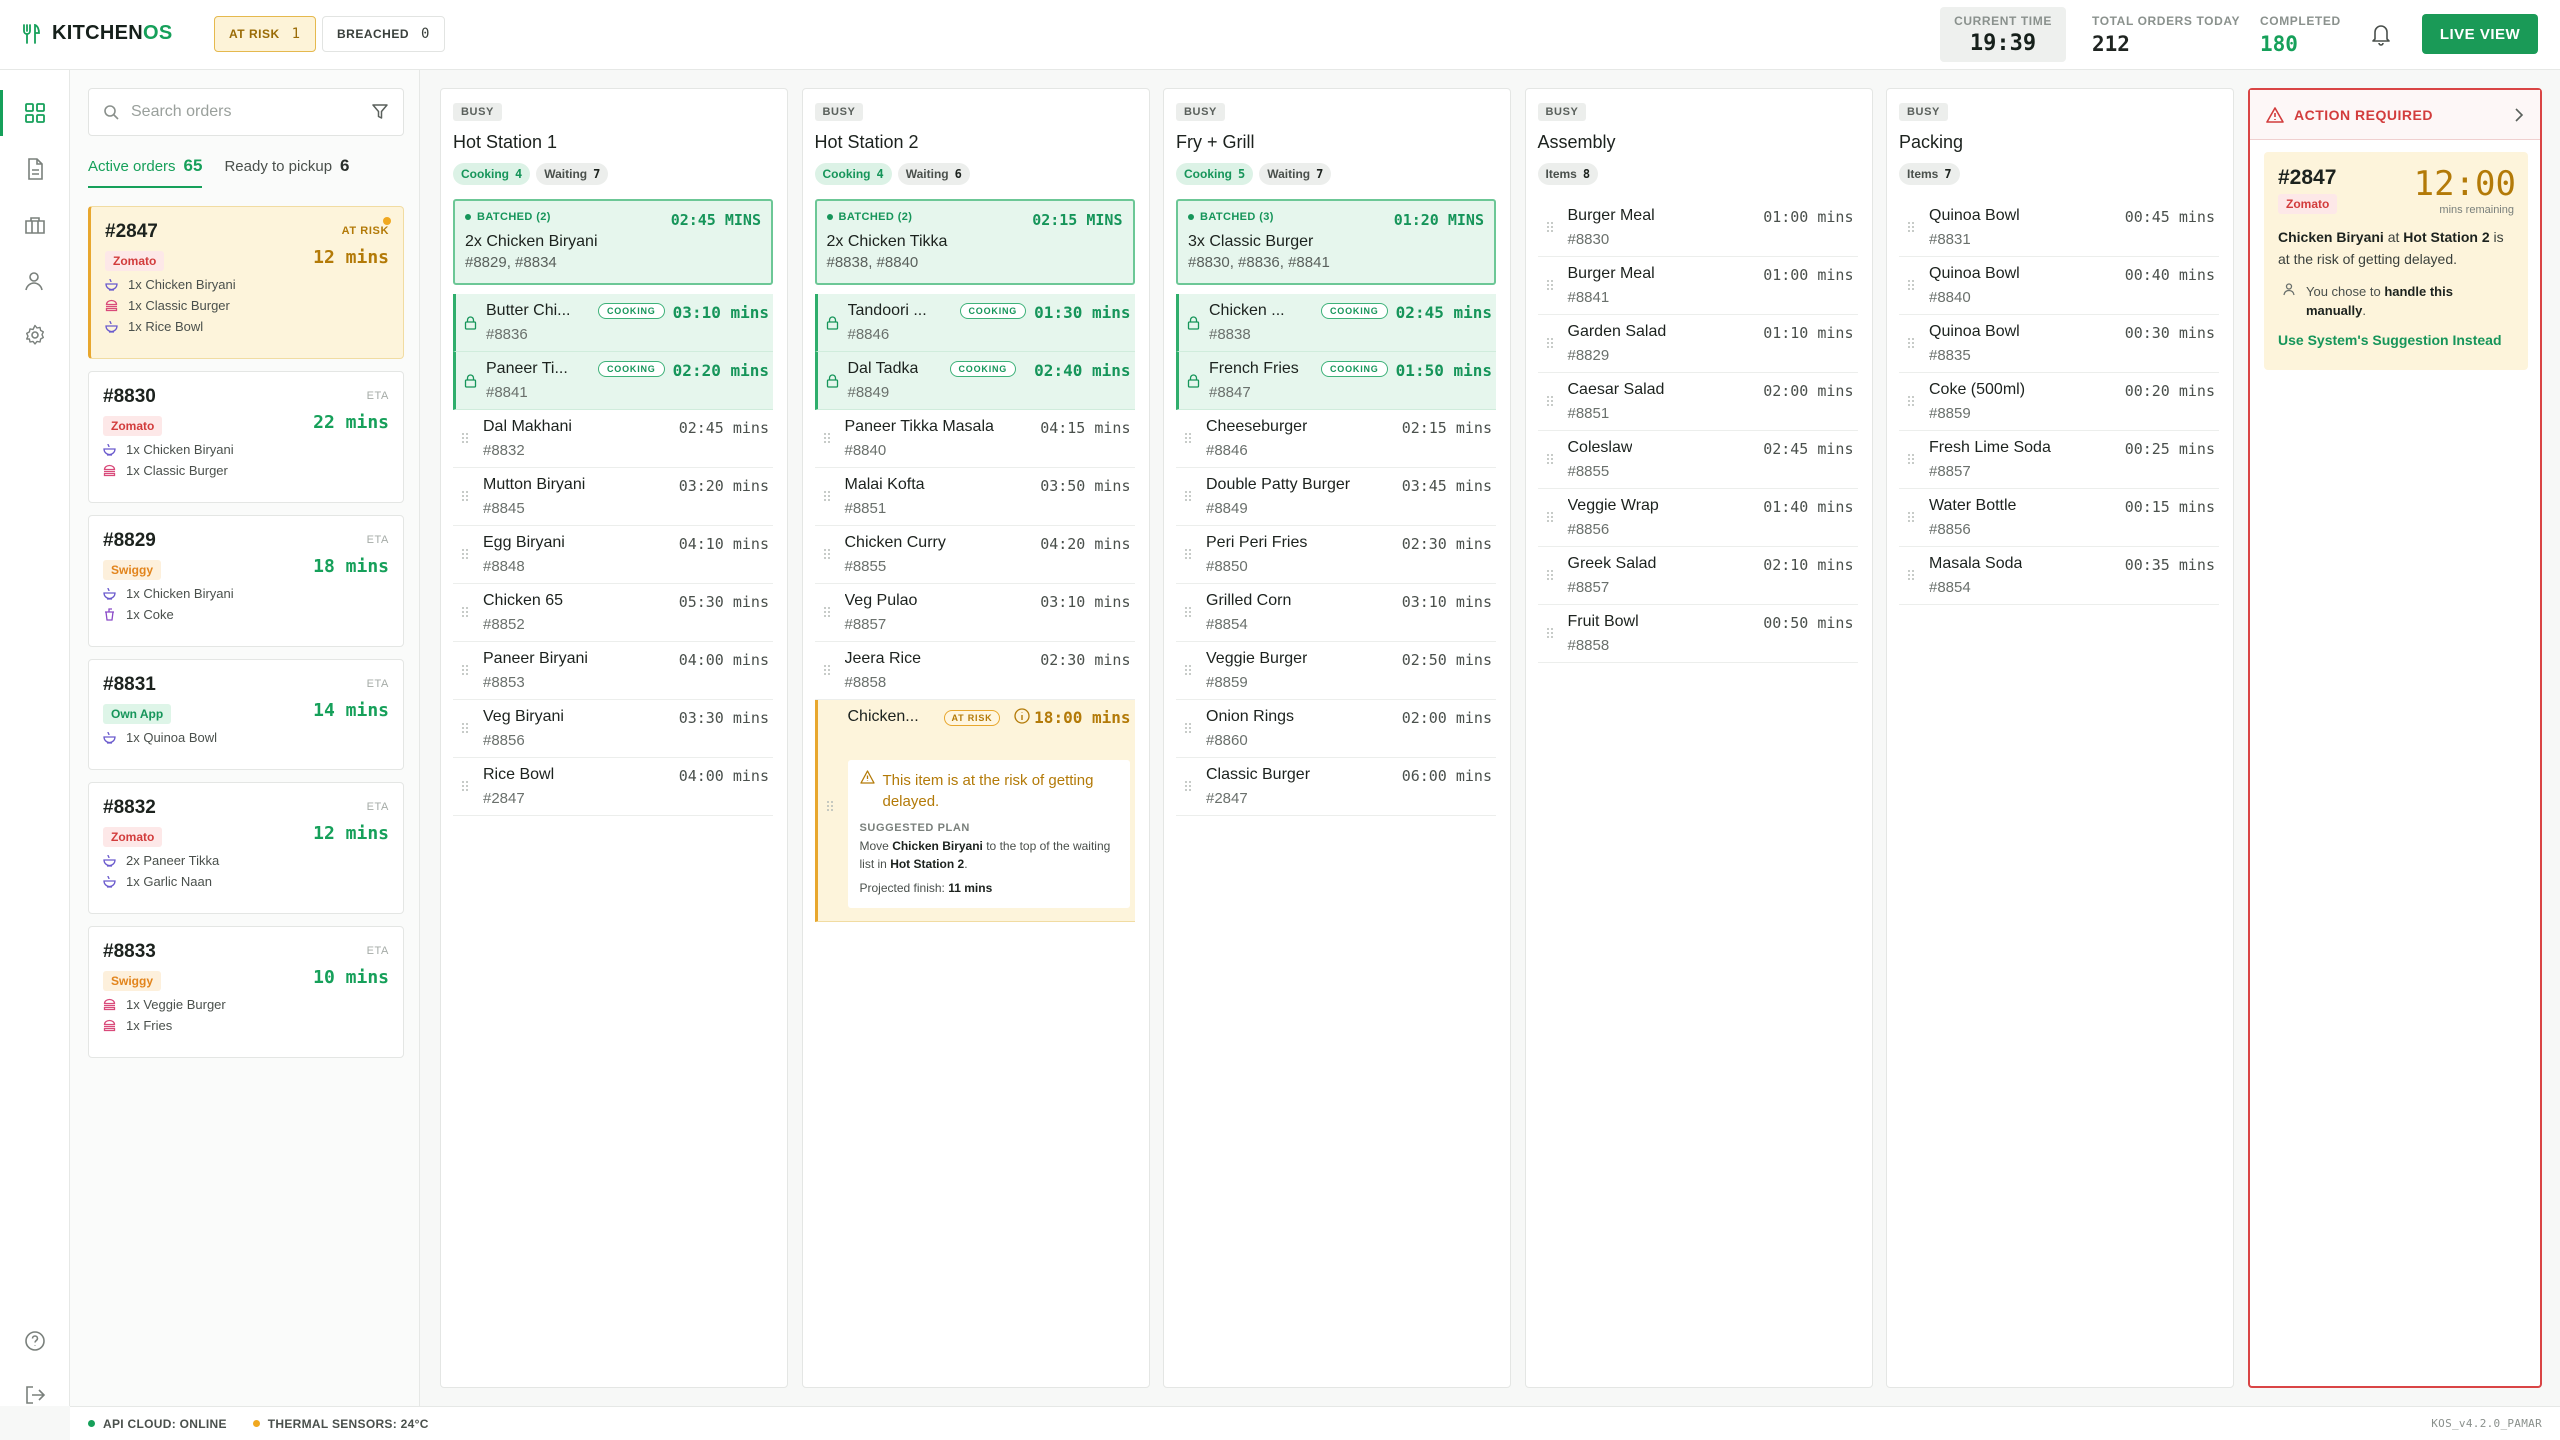  I want to click on filter-icon, so click(380, 112).